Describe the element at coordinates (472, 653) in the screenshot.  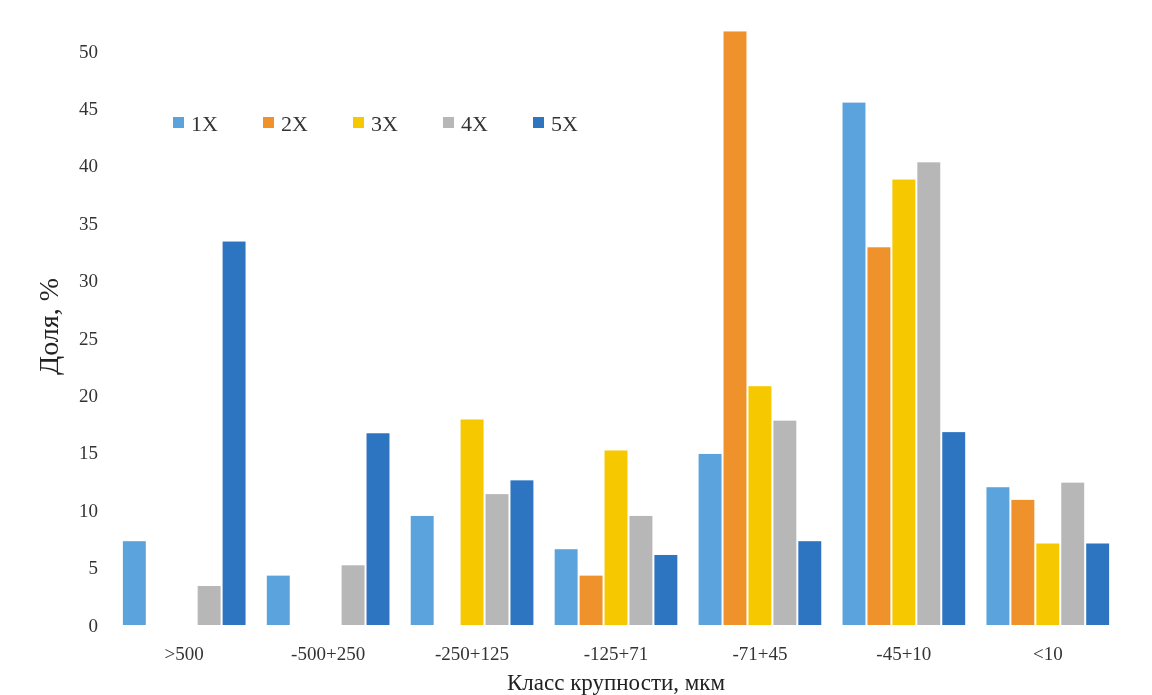
I see `x-tick-label: -250+125` at that location.